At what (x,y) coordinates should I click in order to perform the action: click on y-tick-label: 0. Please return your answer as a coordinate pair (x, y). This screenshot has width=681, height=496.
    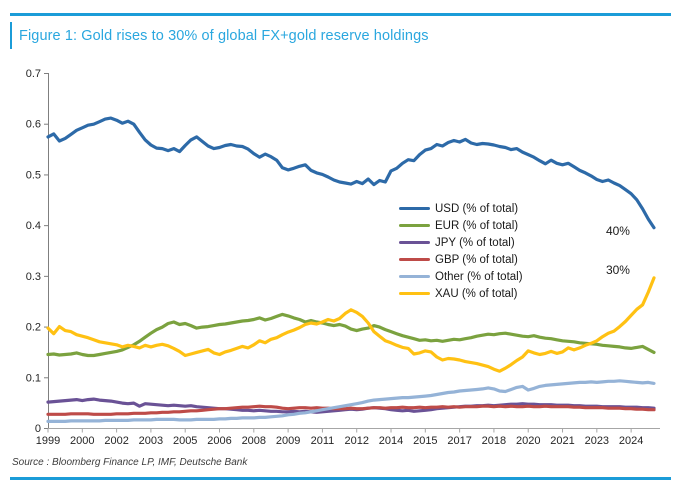
    Looking at the image, I should click on (38, 429).